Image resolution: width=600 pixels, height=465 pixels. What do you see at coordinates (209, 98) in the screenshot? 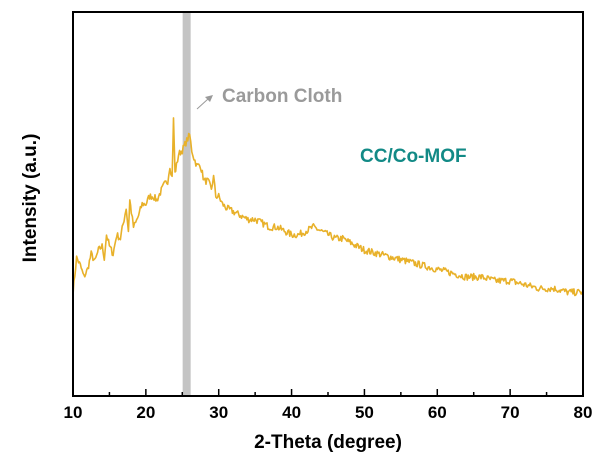
I see `carbon-cloth-arrowhead` at bounding box center [209, 98].